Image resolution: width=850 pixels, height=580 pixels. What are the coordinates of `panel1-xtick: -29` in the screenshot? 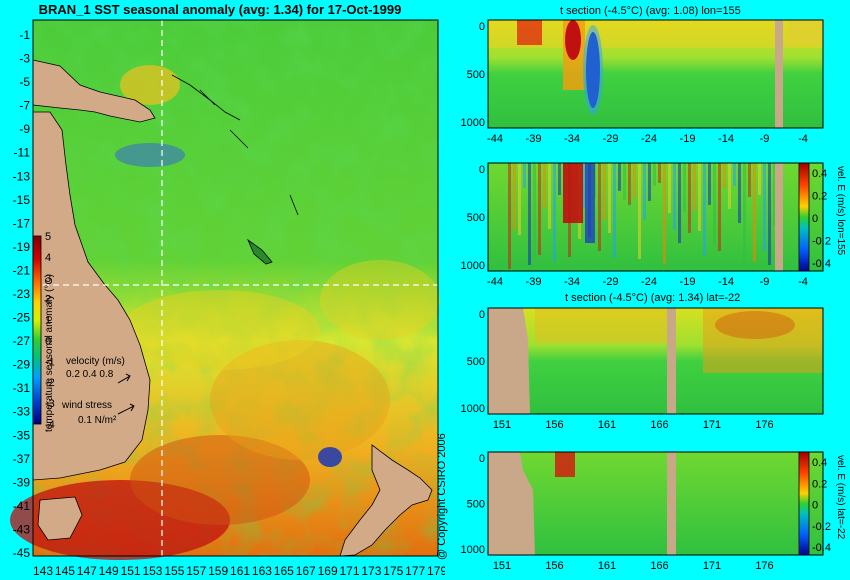 It's located at (611, 139).